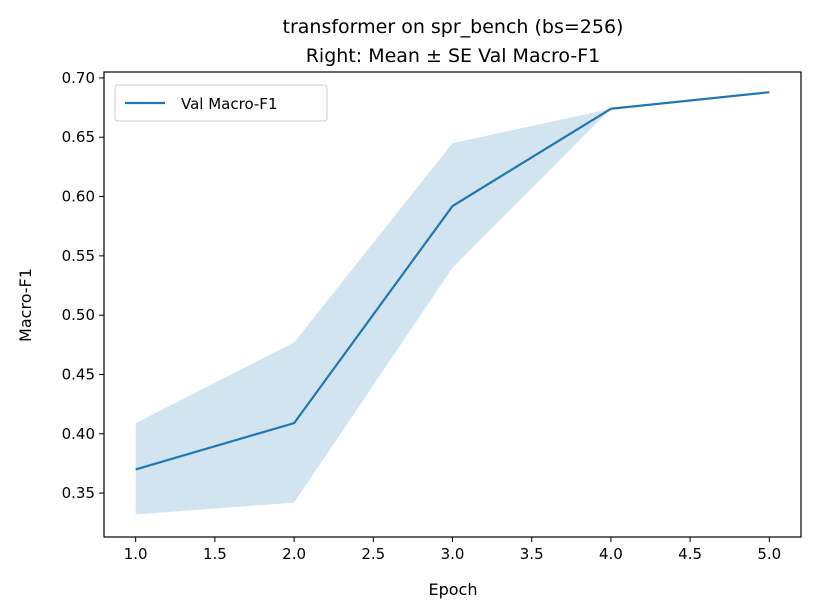  I want to click on x-tick-label: 1.0, so click(136, 554).